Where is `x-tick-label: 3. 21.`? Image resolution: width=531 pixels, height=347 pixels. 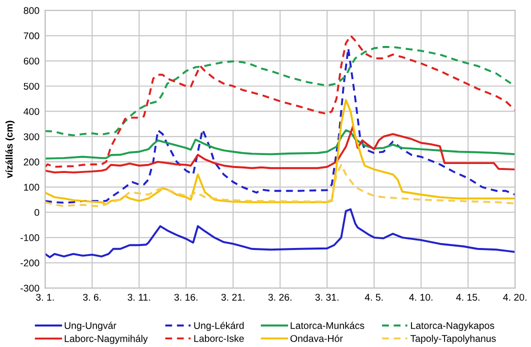 x-tick-label: 3. 21. is located at coordinates (232, 297).